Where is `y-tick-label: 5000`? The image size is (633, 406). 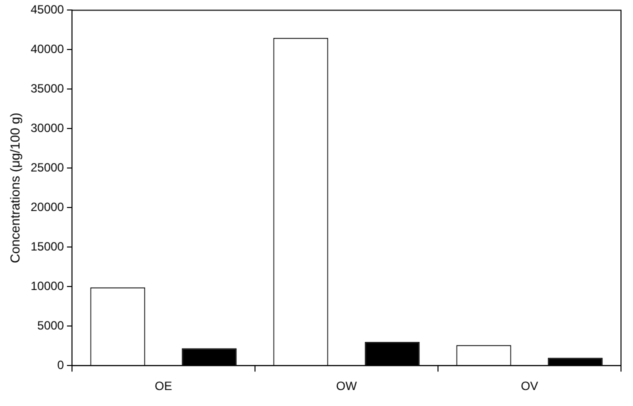
y-tick-label: 5000 is located at coordinates (50, 325).